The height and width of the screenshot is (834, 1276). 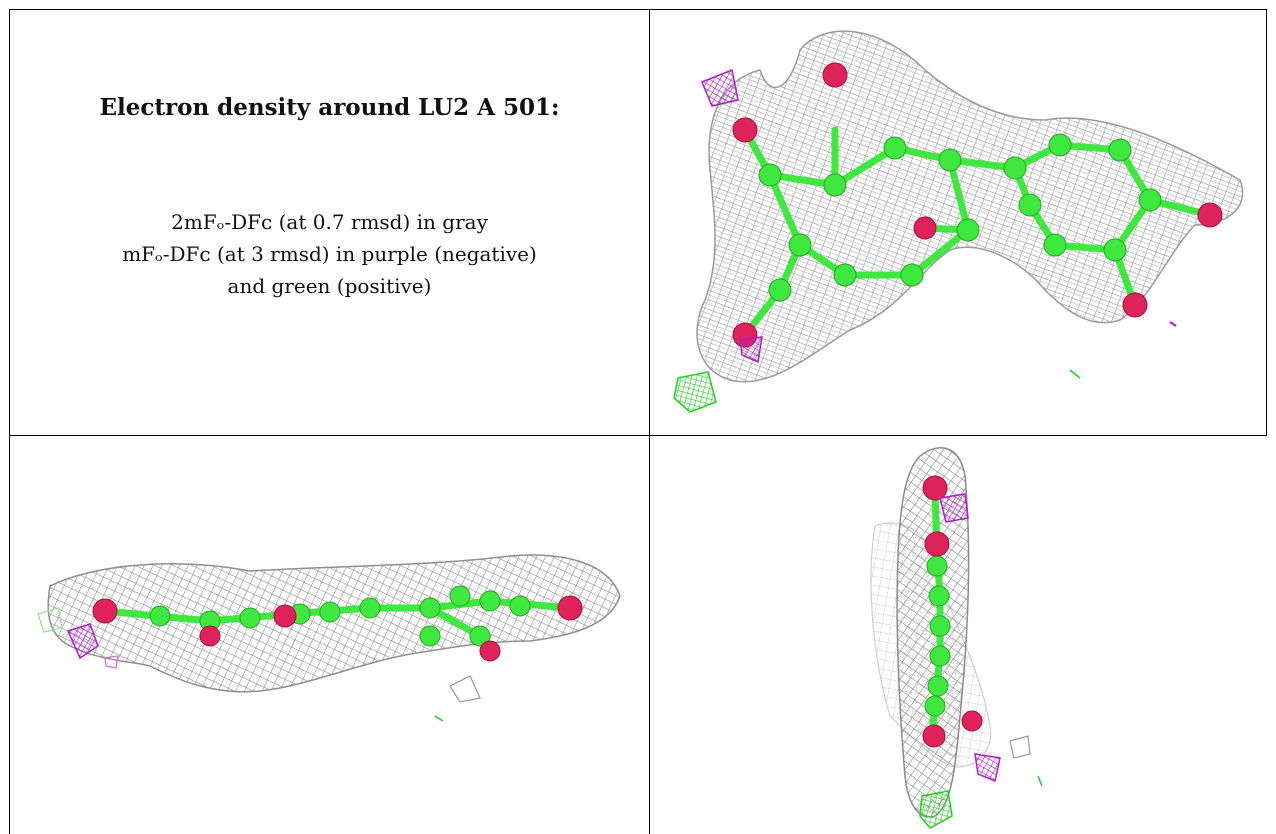 What do you see at coordinates (649, 421) in the screenshot?
I see `table-center-border` at bounding box center [649, 421].